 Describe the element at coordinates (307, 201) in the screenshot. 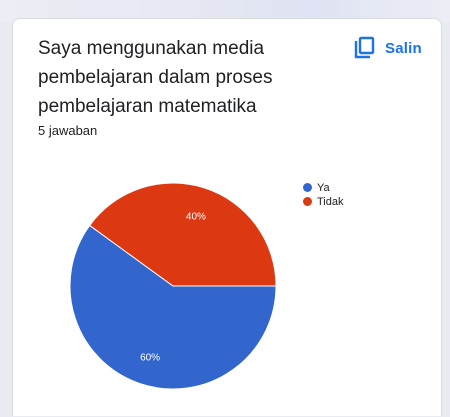

I see `legend-swatch-tidak` at that location.